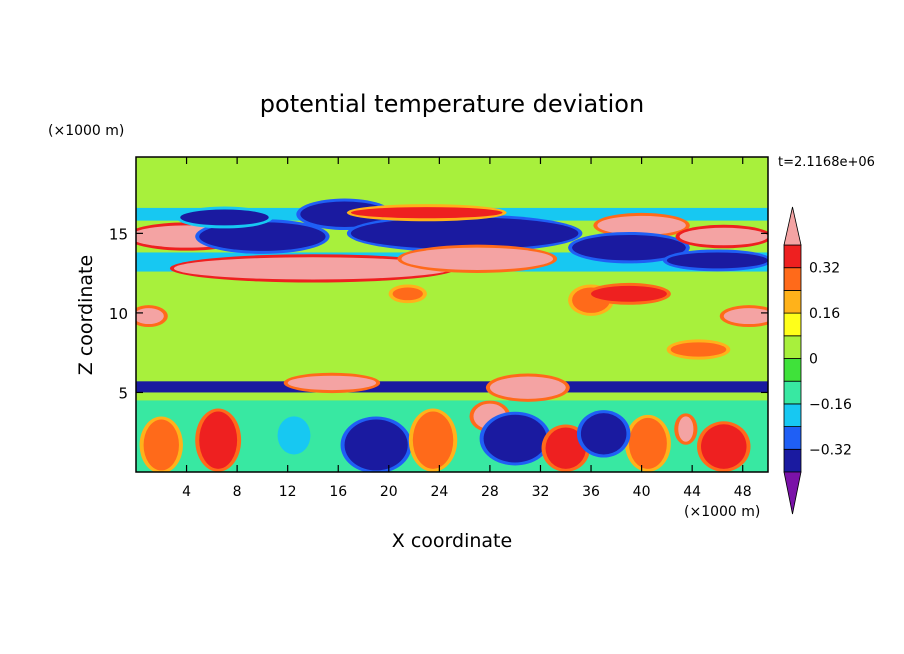  Describe the element at coordinates (792, 226) in the screenshot. I see `colorbar-upper-triangle` at that location.